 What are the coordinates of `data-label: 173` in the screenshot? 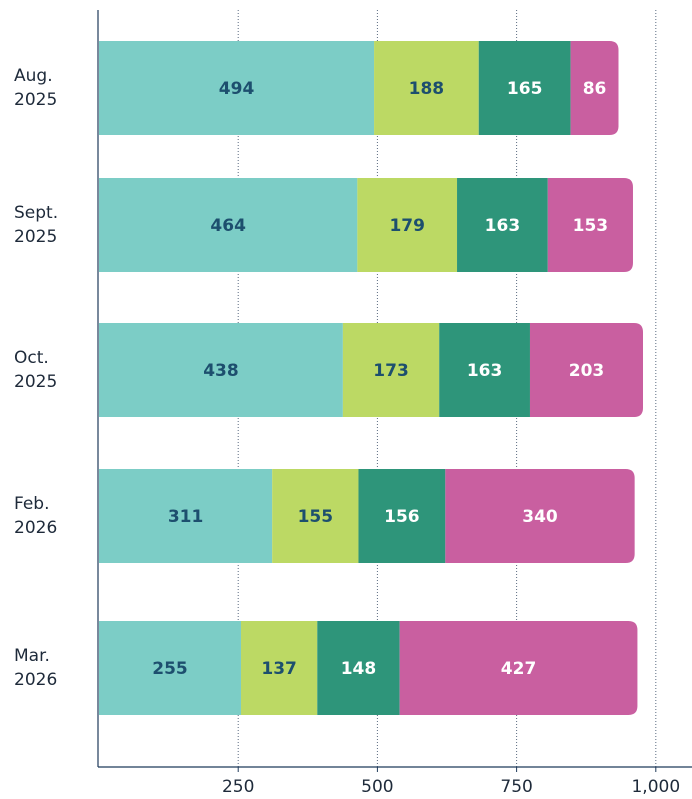 It's located at (391, 371).